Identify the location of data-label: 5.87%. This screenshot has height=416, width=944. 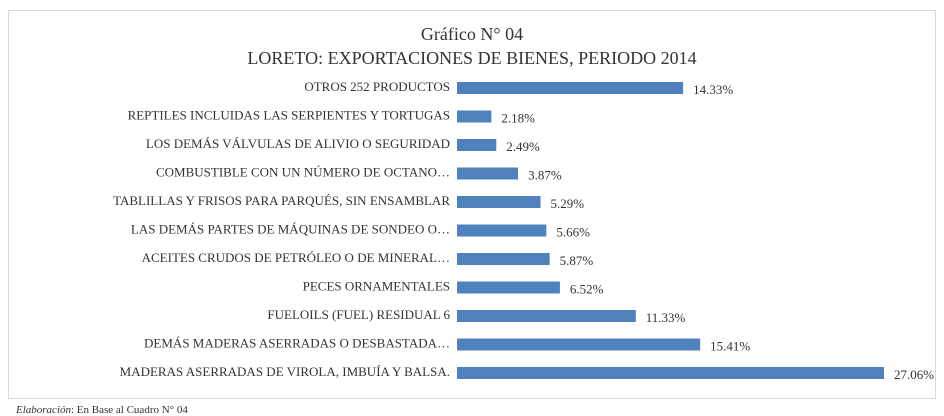
(577, 260).